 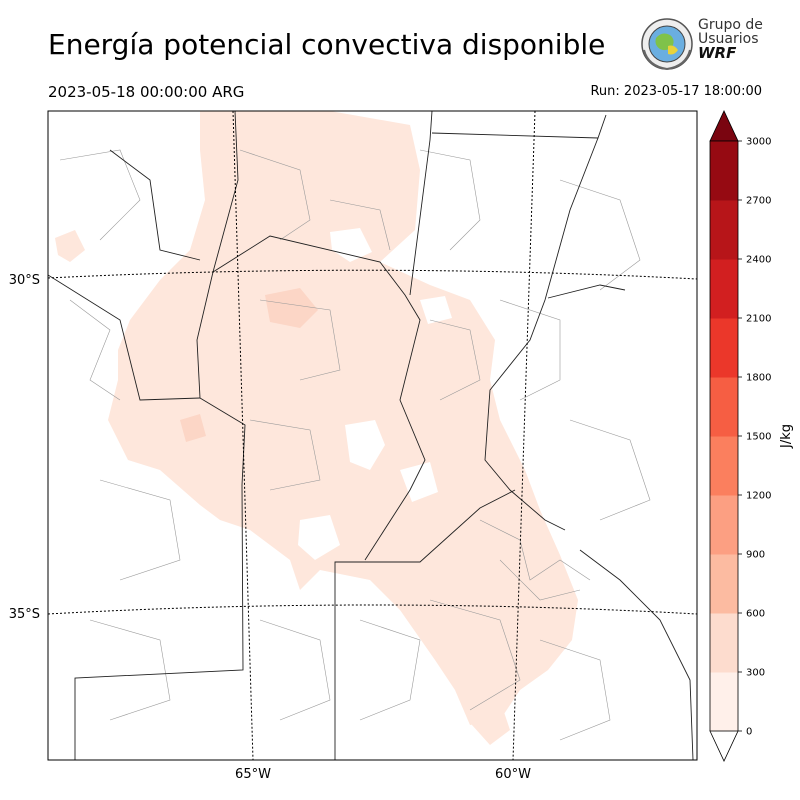 I want to click on colorbar-tick-label: 2400, so click(x=758, y=260).